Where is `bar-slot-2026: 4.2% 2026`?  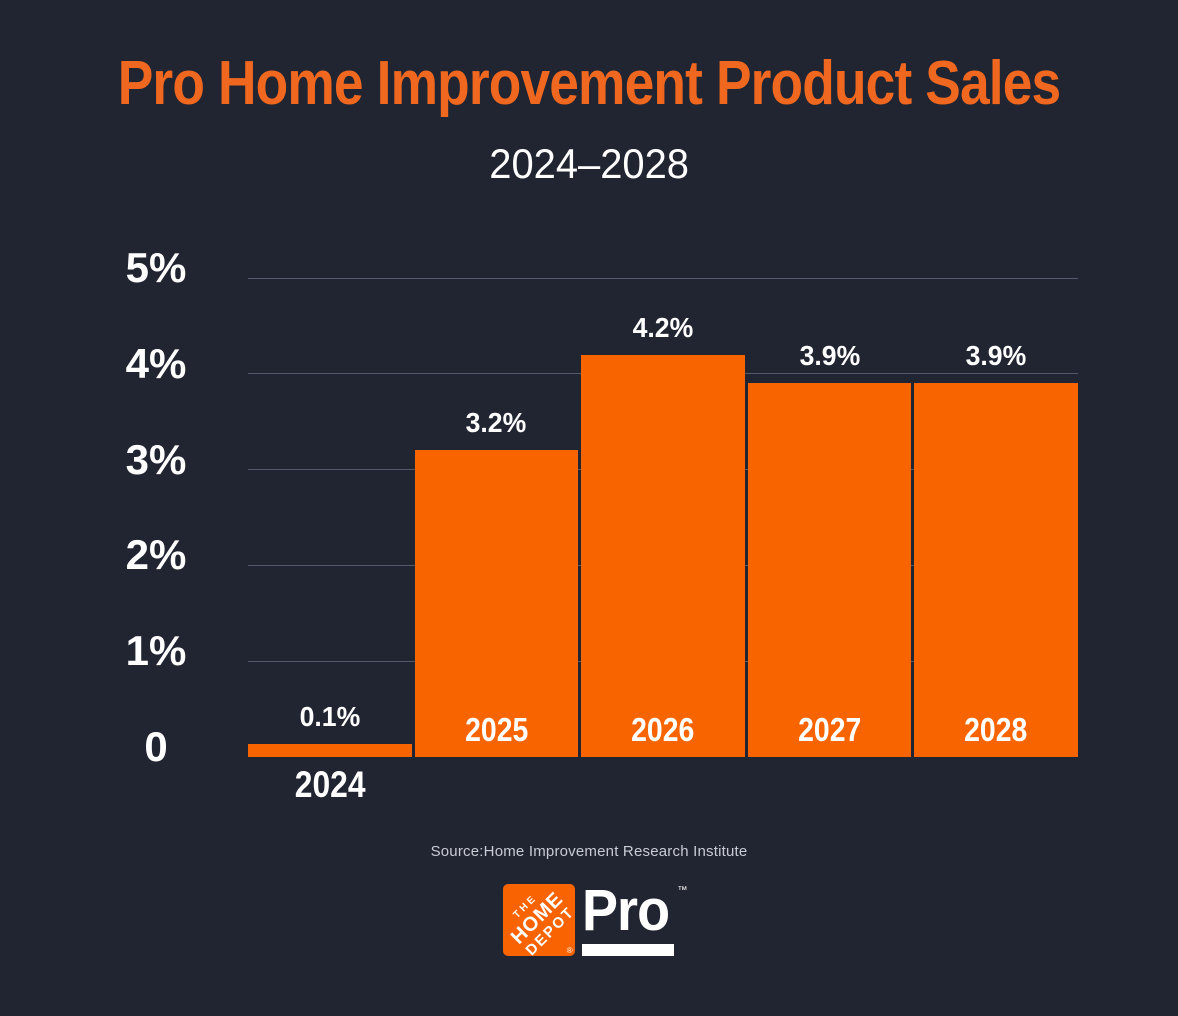
bar-slot-2026: 4.2% 2026 is located at coordinates (663, 517).